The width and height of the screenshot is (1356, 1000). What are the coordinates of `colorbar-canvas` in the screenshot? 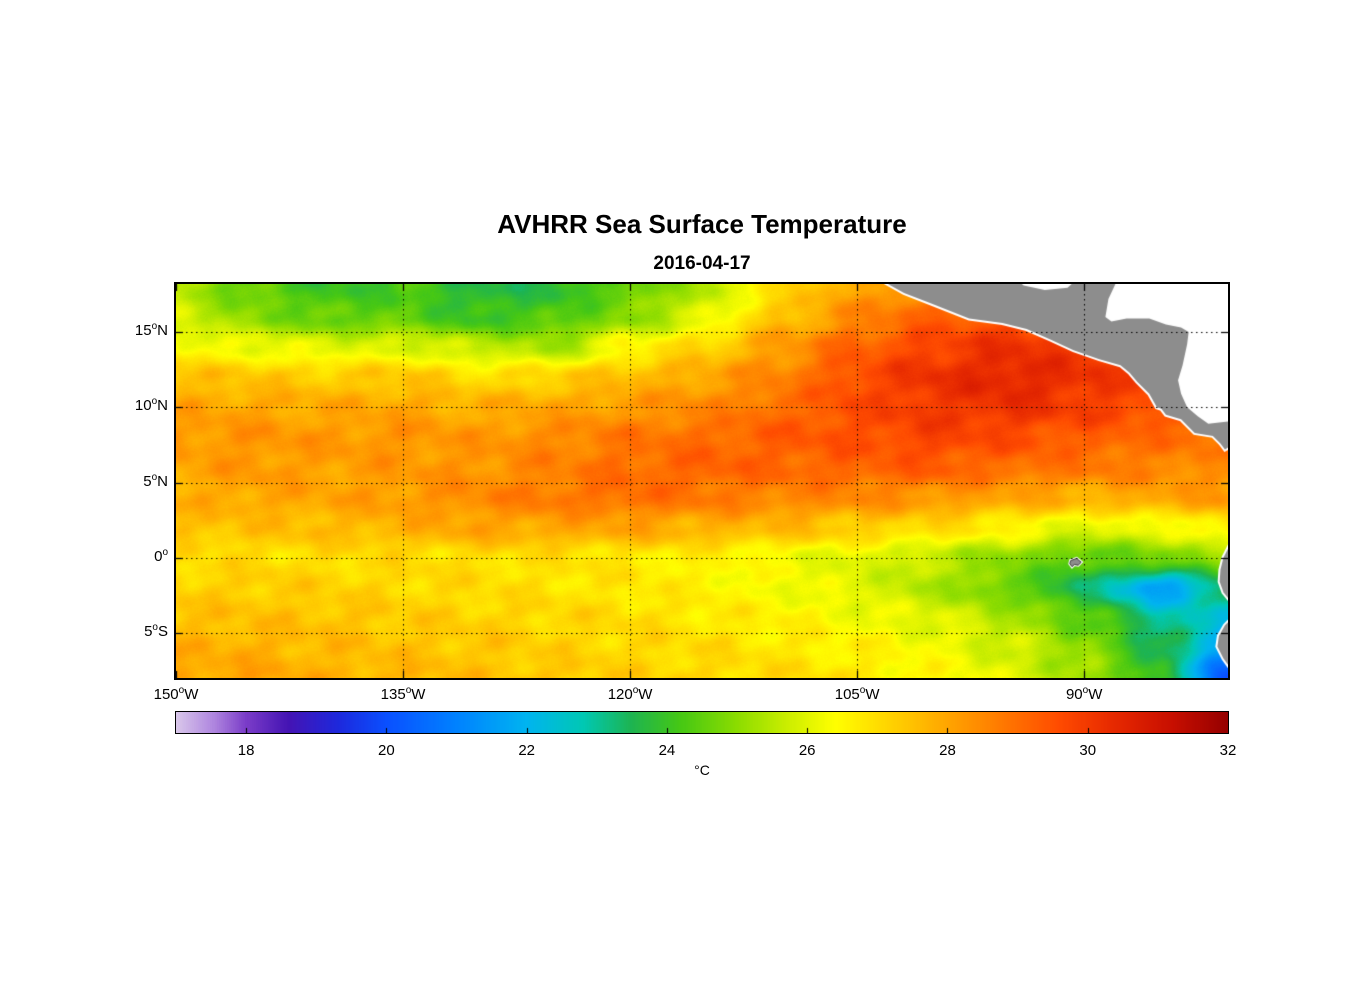 It's located at (702, 722).